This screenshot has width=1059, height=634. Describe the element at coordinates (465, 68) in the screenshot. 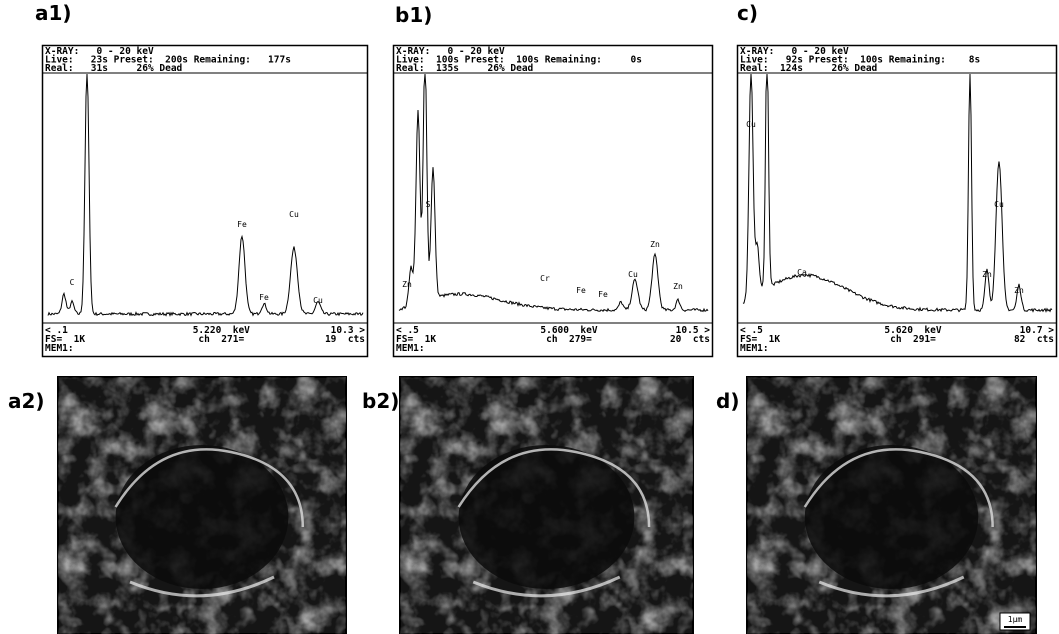

I see `header-line: Real: 135s 26% Dead` at that location.